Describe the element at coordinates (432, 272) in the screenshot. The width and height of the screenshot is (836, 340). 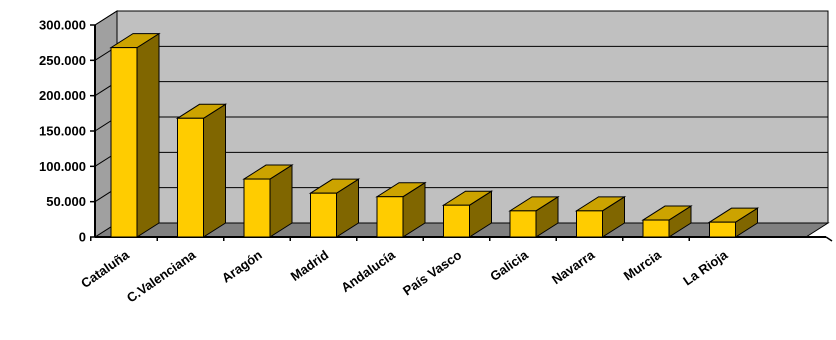
I see `x-tick-label: País Vasco` at that location.